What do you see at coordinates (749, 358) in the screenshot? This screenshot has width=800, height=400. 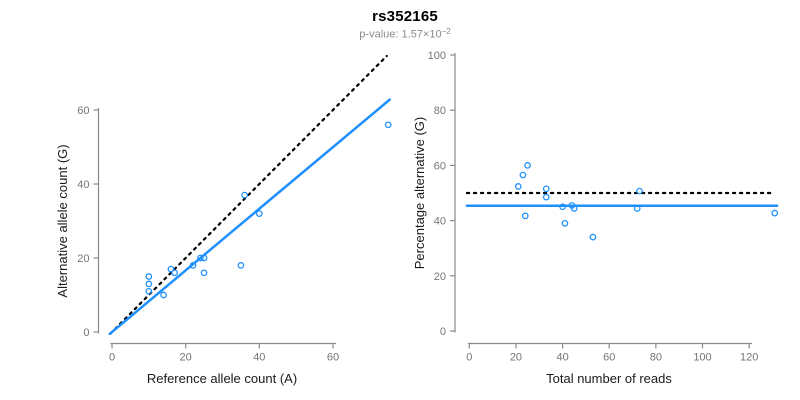 I see `x-tick-label: 120` at bounding box center [749, 358].